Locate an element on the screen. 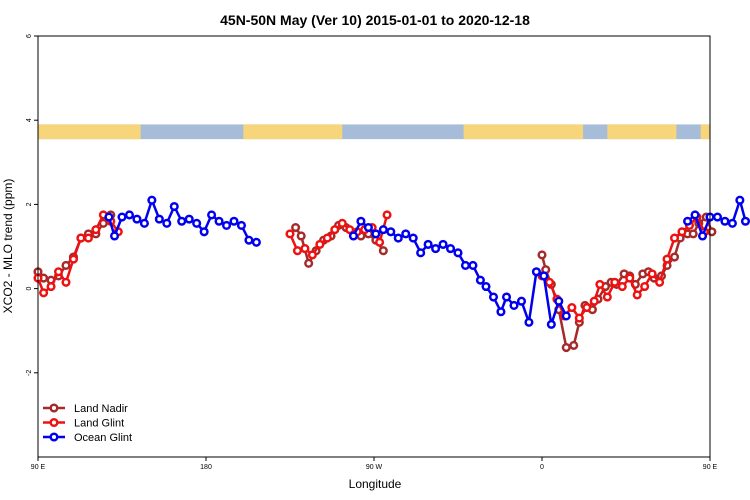 Image resolution: width=750 pixels, height=500 pixels. y-tick-label: 0 is located at coordinates (29, 289).